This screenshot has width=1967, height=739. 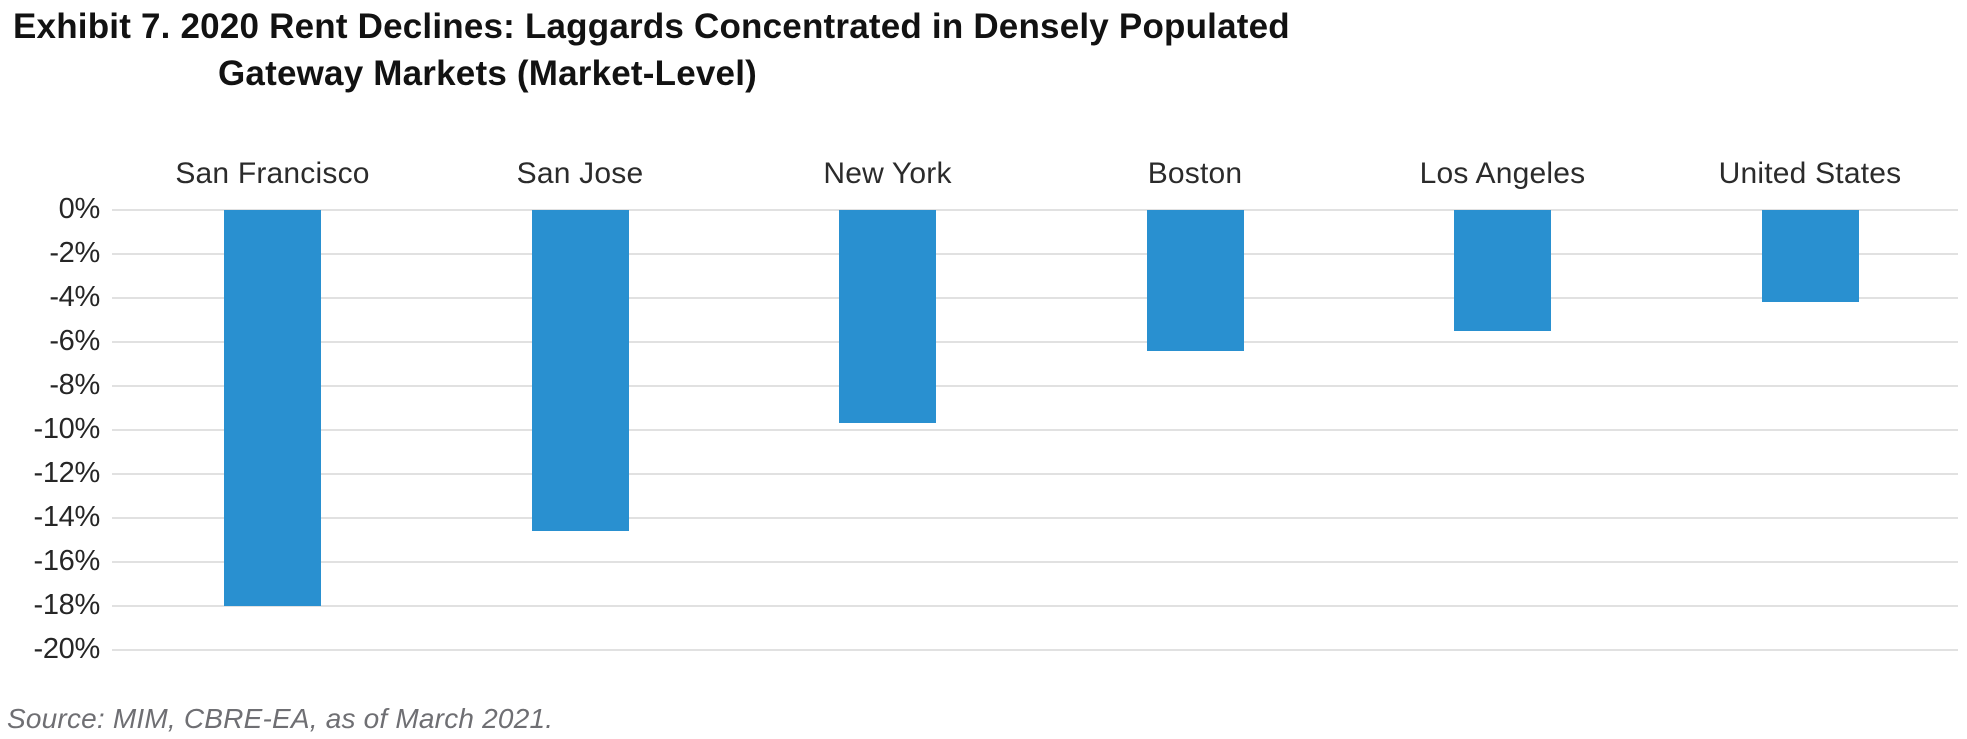 I want to click on bar-new-york, so click(x=887, y=317).